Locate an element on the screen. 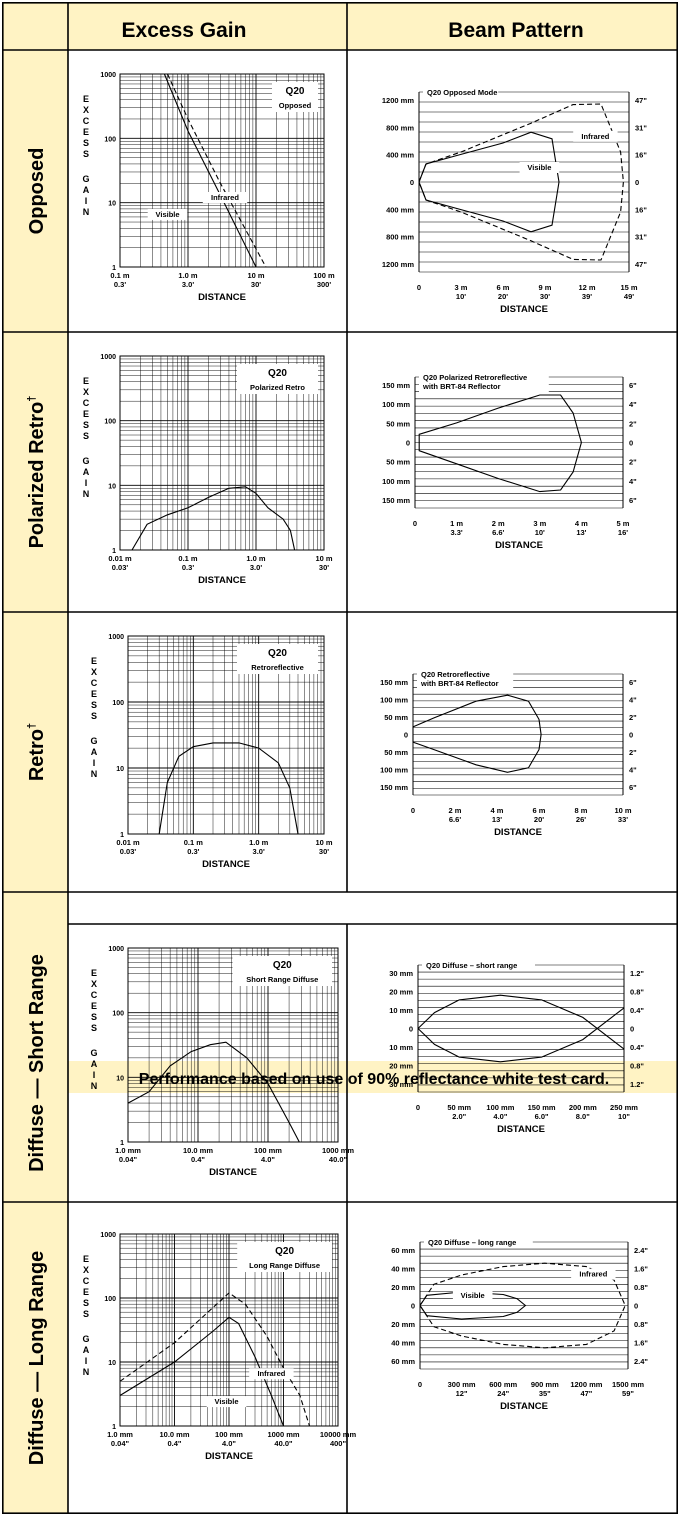  gain-subtitle: Retroreflective is located at coordinates (277, 667).